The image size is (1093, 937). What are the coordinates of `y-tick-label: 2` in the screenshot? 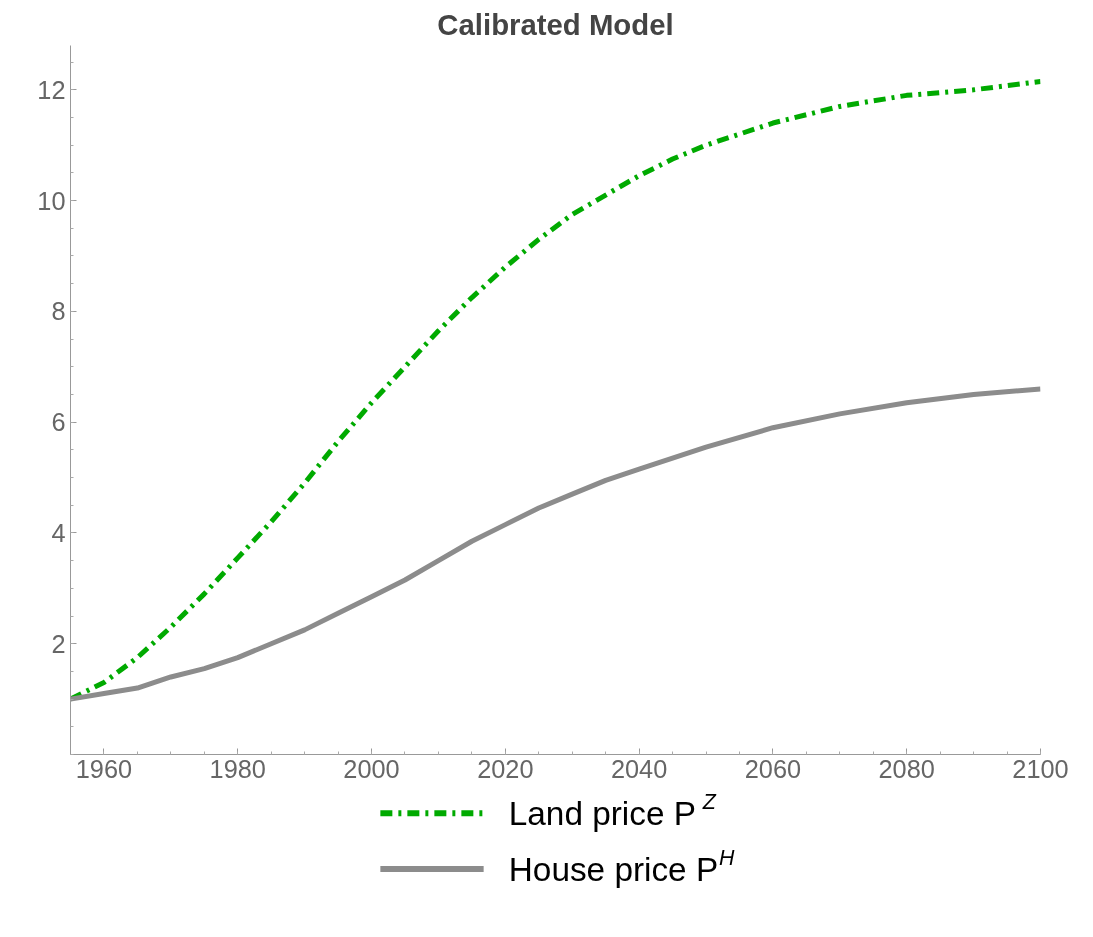 It's located at (58, 643).